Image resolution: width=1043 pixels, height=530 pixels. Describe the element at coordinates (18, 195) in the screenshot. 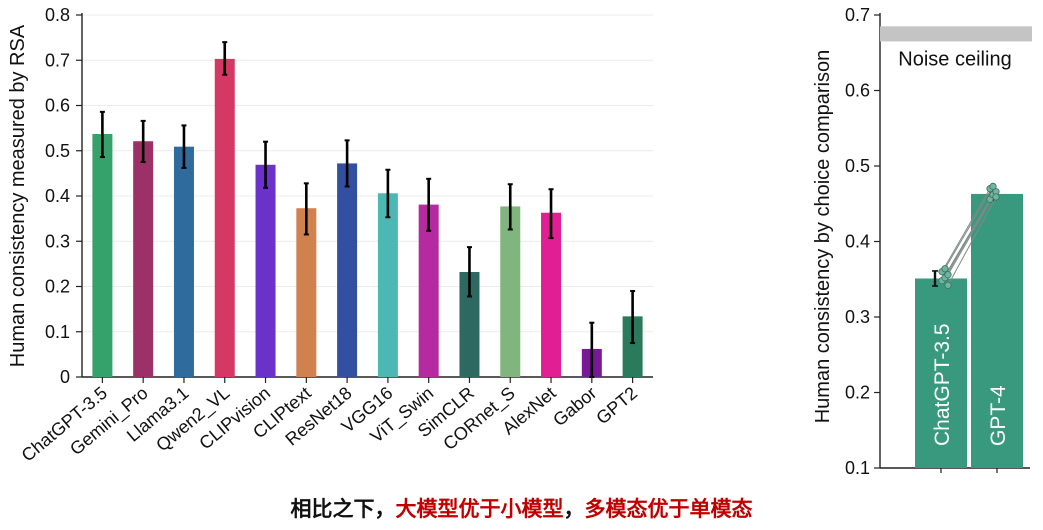

I see `y-axis-label: Human consistency measured by RSA` at that location.